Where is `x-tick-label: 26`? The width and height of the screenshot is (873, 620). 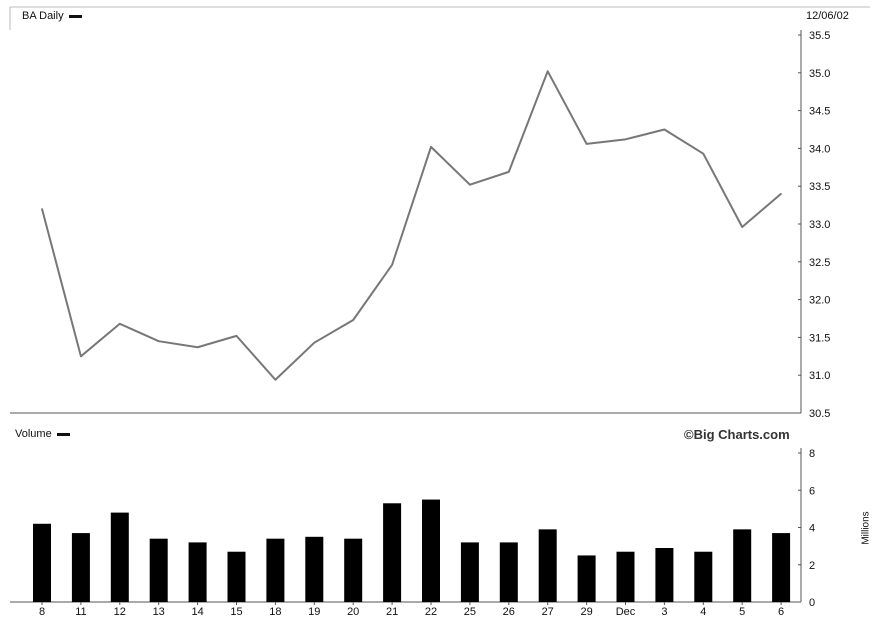 x-tick-label: 26 is located at coordinates (509, 612).